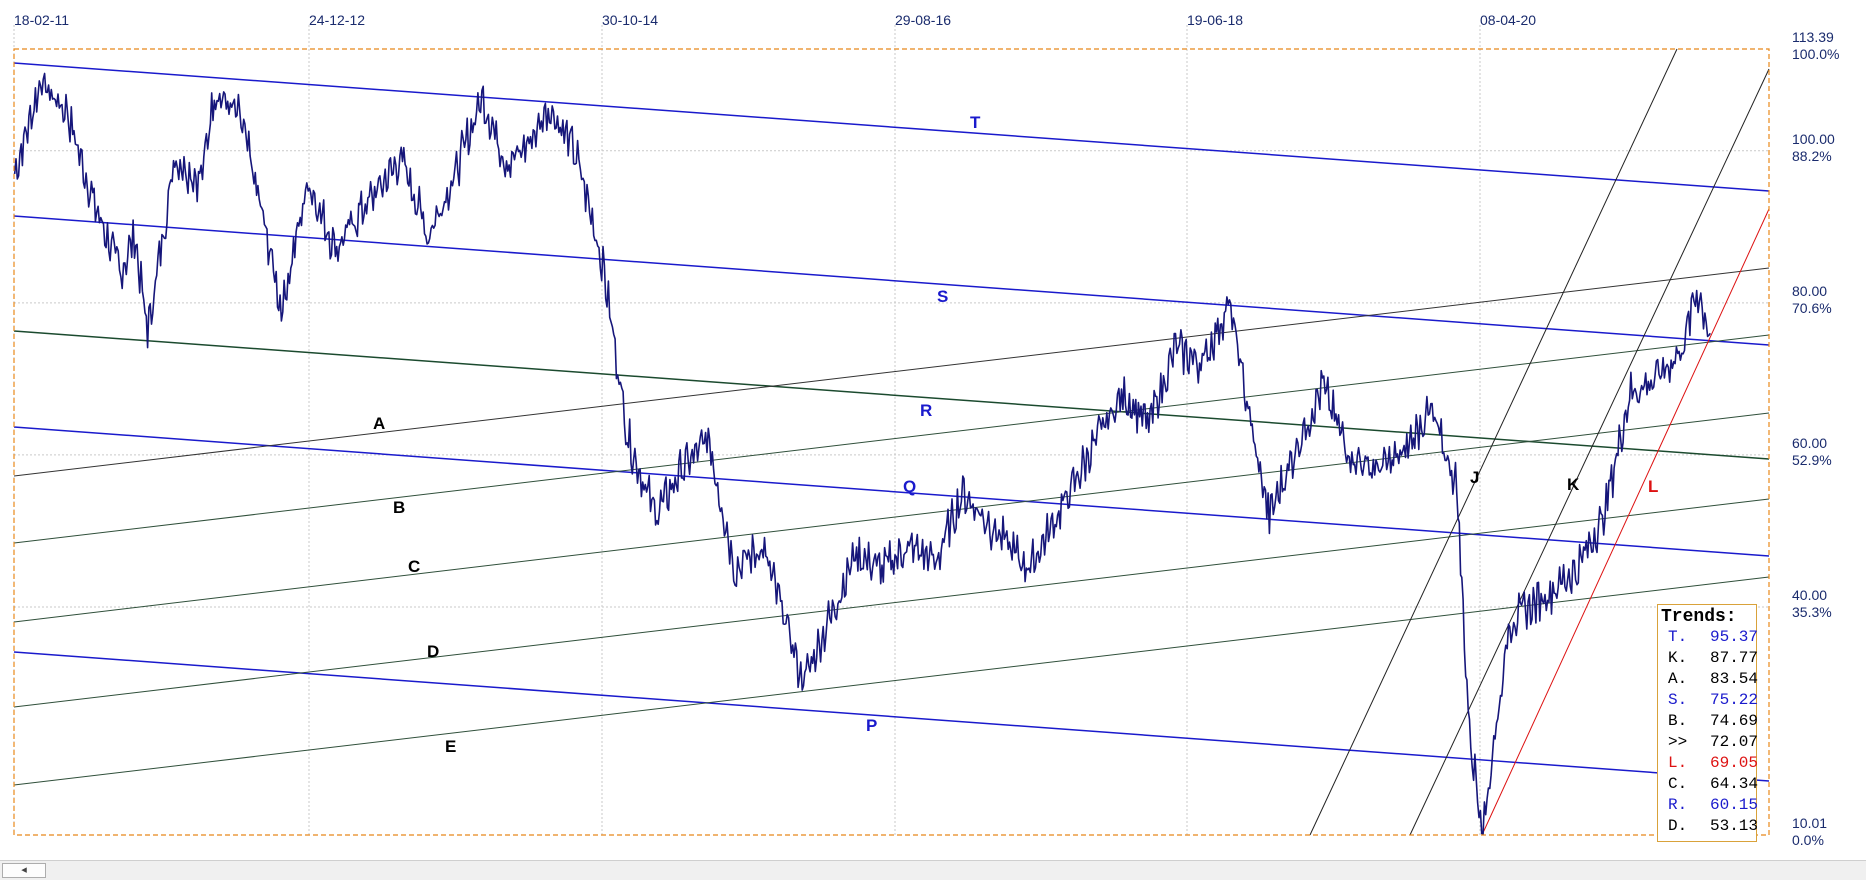 This screenshot has width=1866, height=880. I want to click on trend-label-A: A, so click(379, 423).